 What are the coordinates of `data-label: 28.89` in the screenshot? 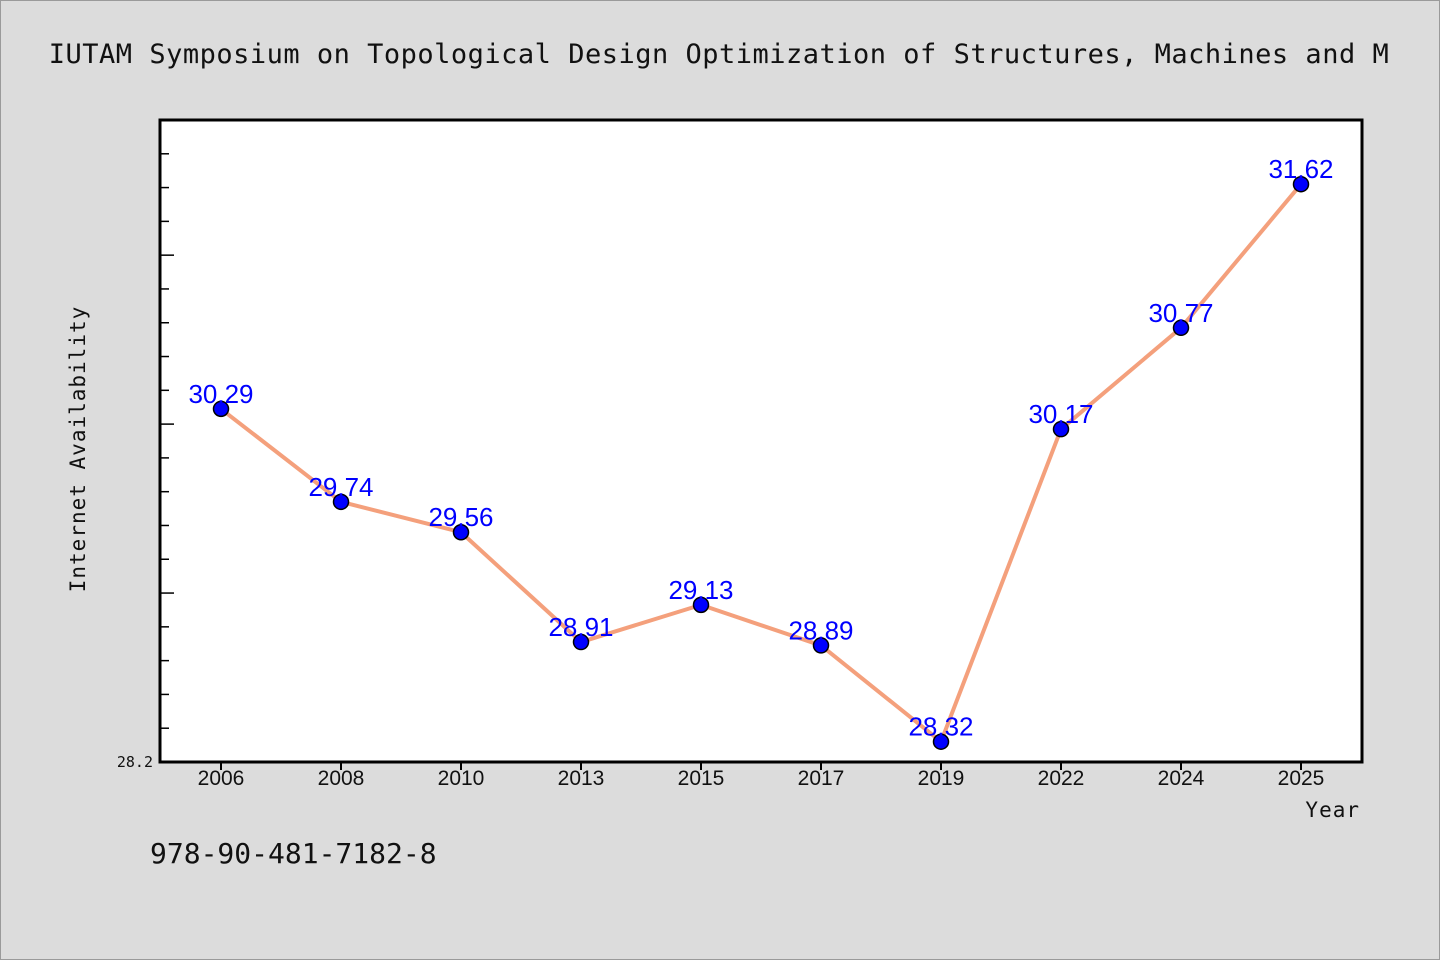 It's located at (820, 630).